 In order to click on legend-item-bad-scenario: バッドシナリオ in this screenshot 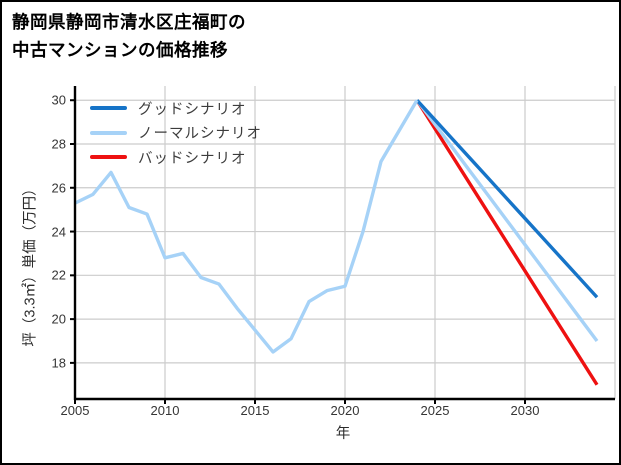, I will do `click(176, 157)`.